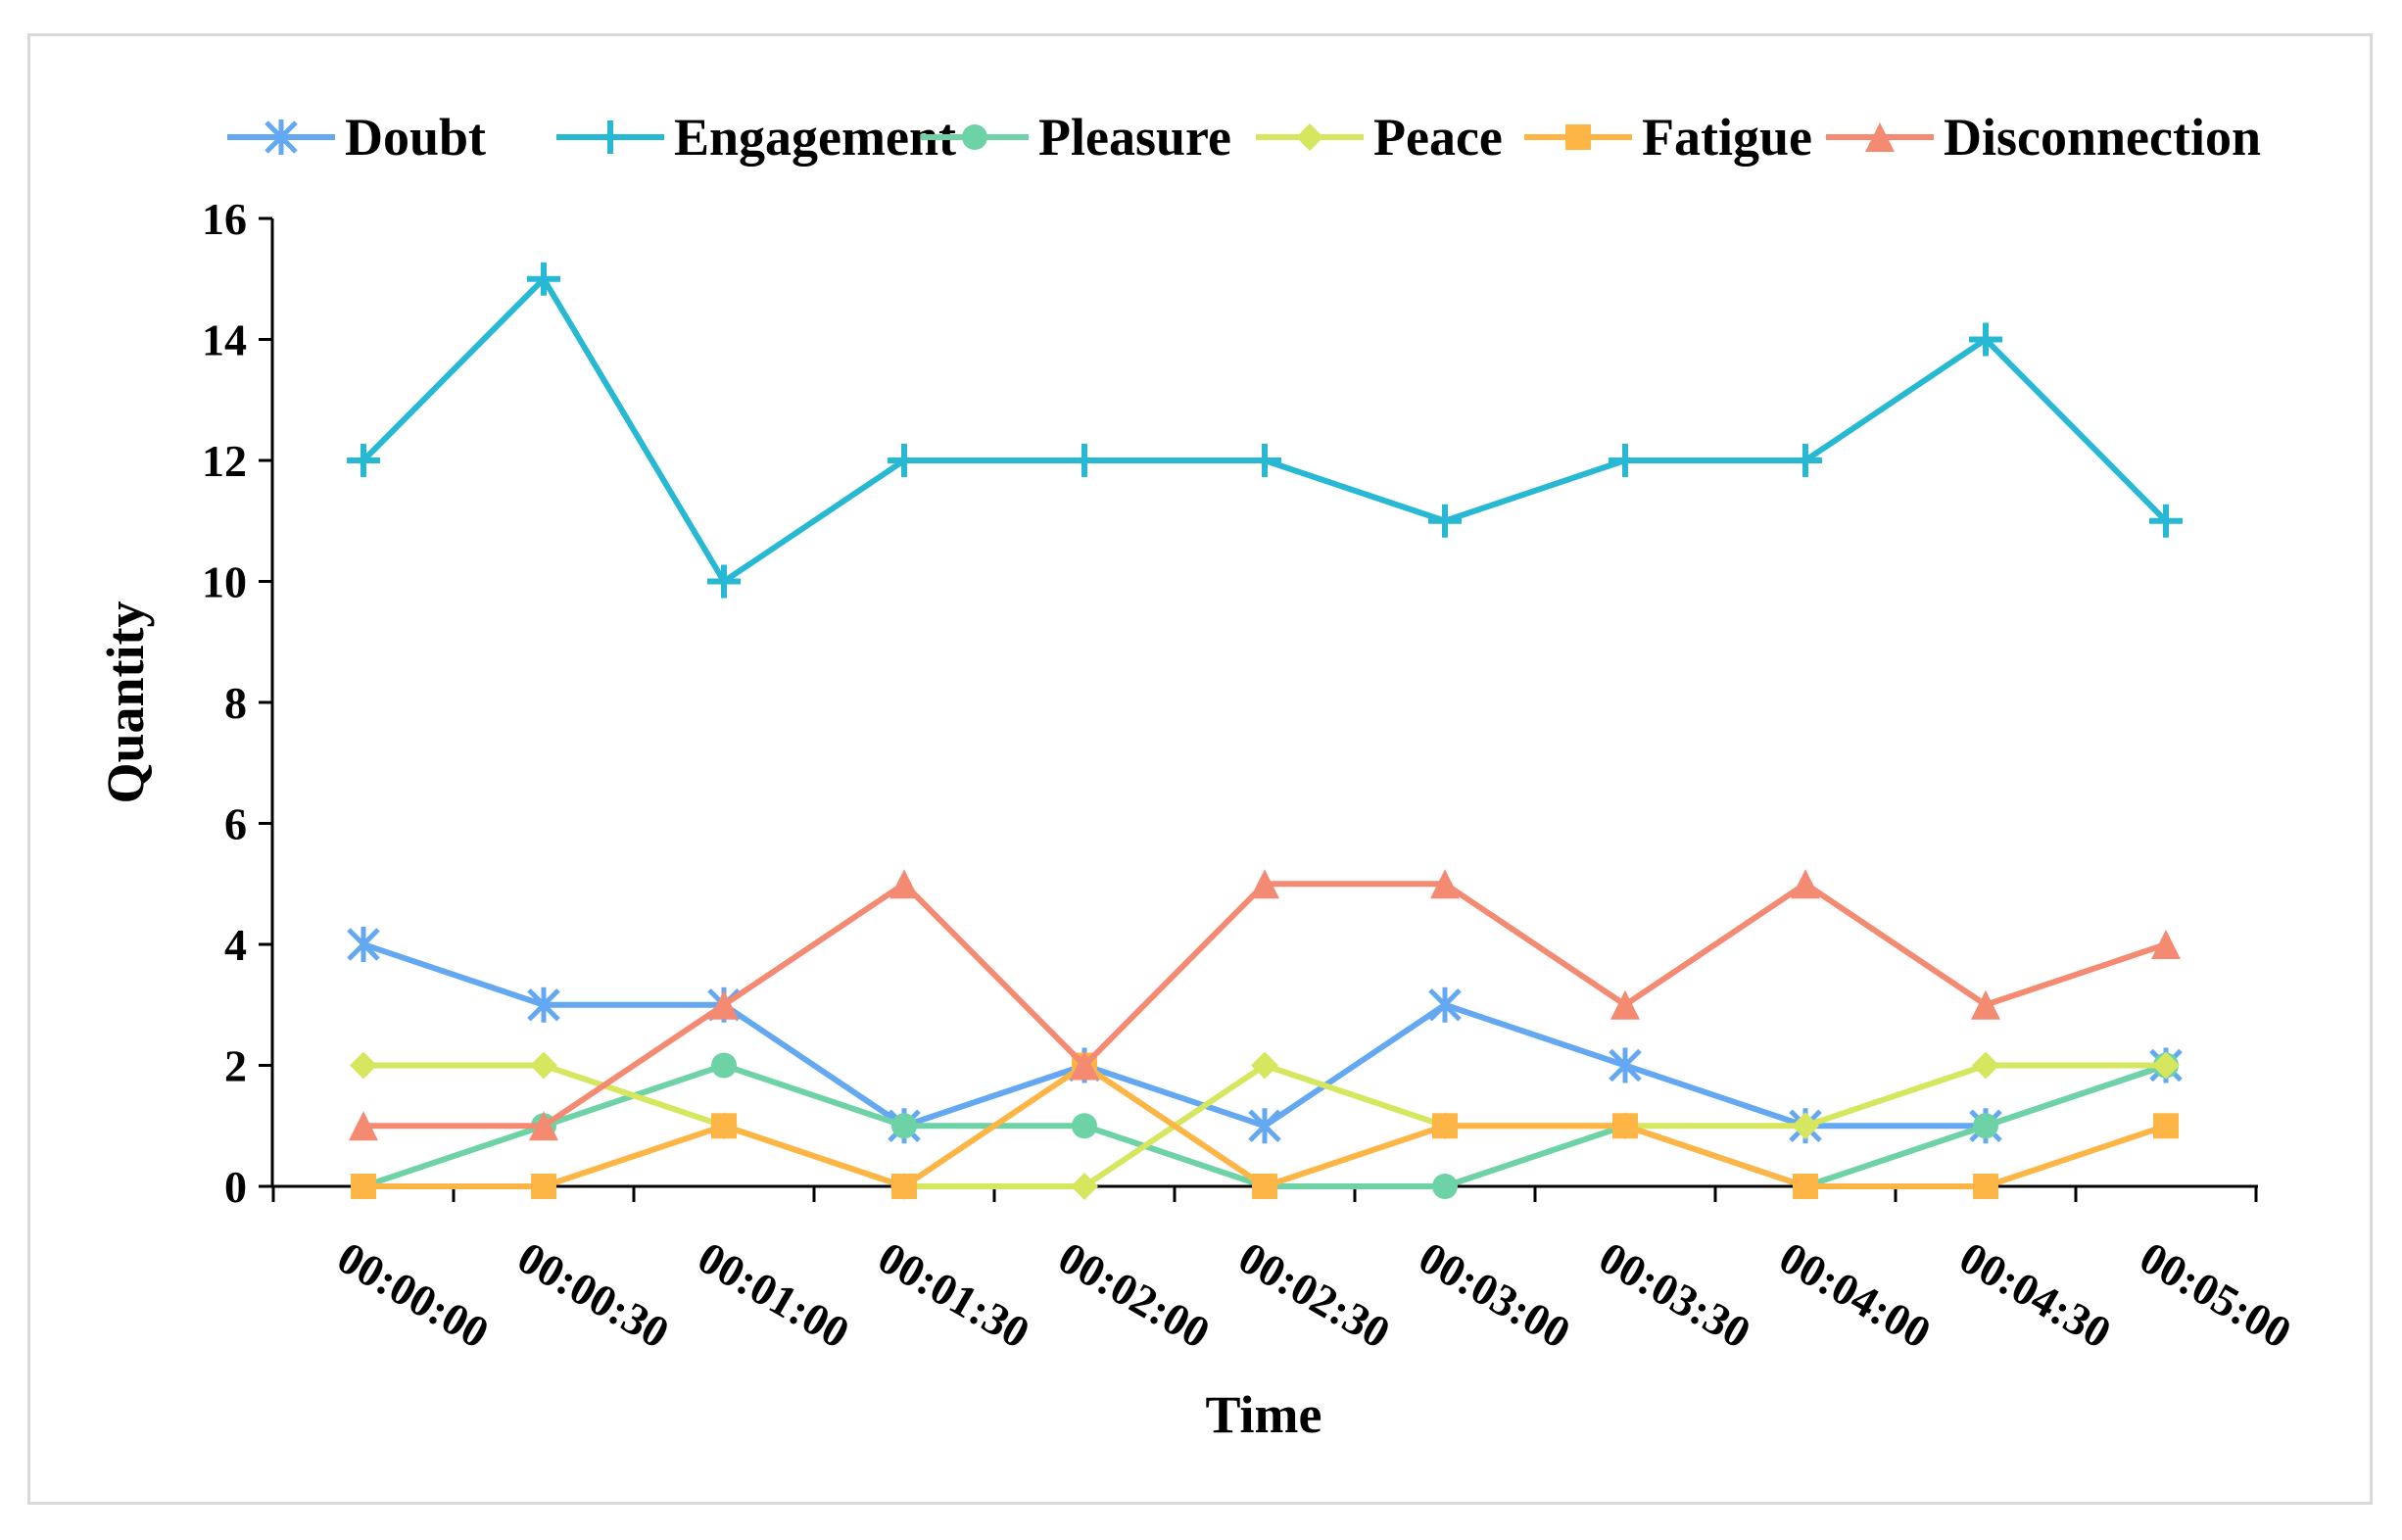  What do you see at coordinates (1265, 1035) in the screenshot?
I see `series-doubt` at bounding box center [1265, 1035].